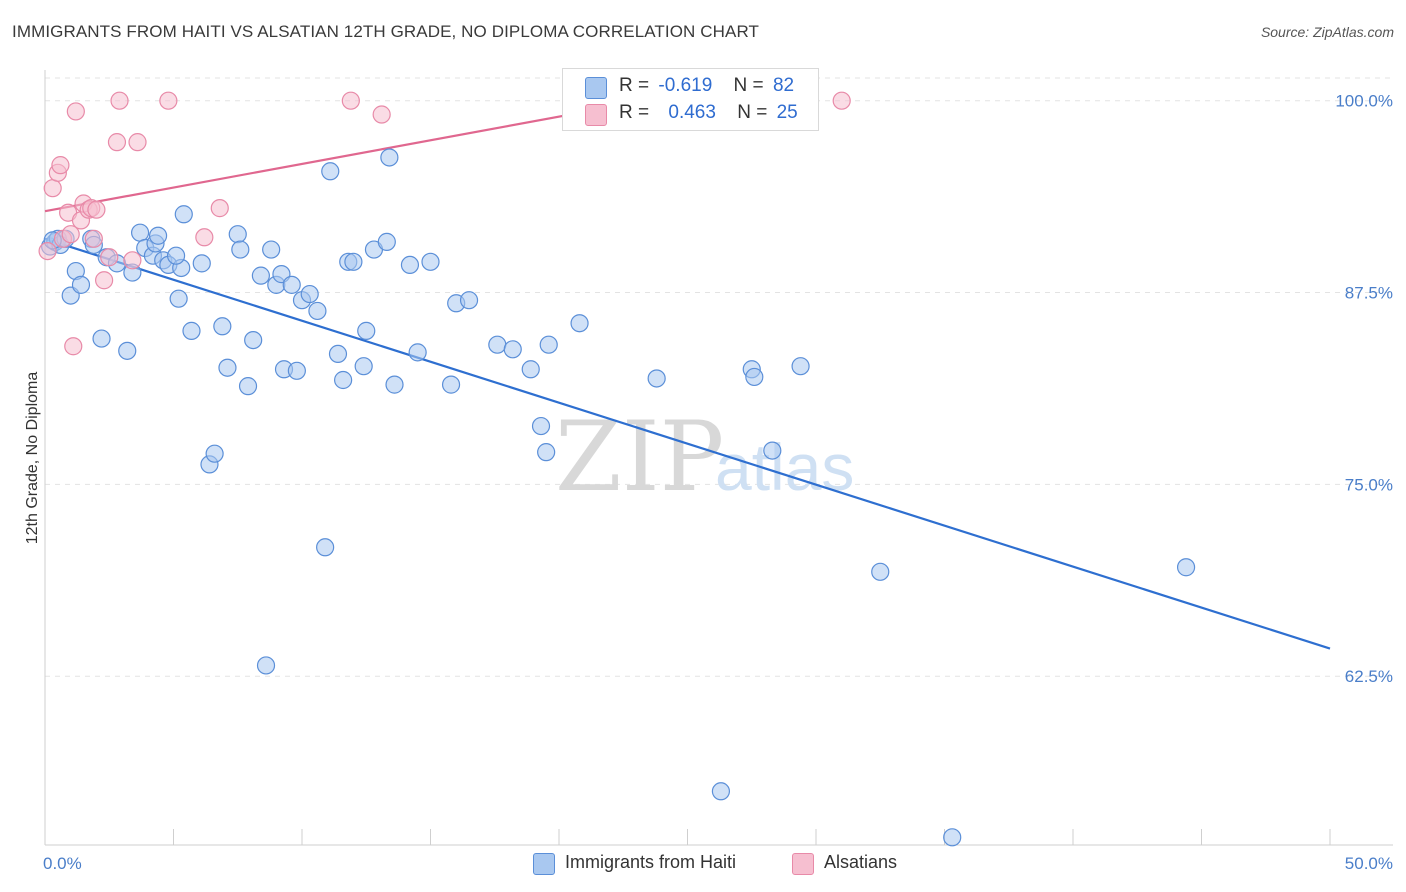 The image size is (1406, 892). What do you see at coordinates (62, 863) in the screenshot?
I see `x-tick-label: 0.0%` at bounding box center [62, 863].